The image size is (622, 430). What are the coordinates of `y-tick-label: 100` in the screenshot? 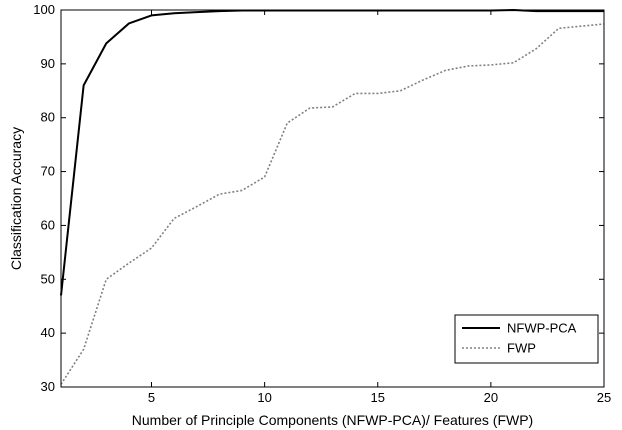 It's located at (44, 9).